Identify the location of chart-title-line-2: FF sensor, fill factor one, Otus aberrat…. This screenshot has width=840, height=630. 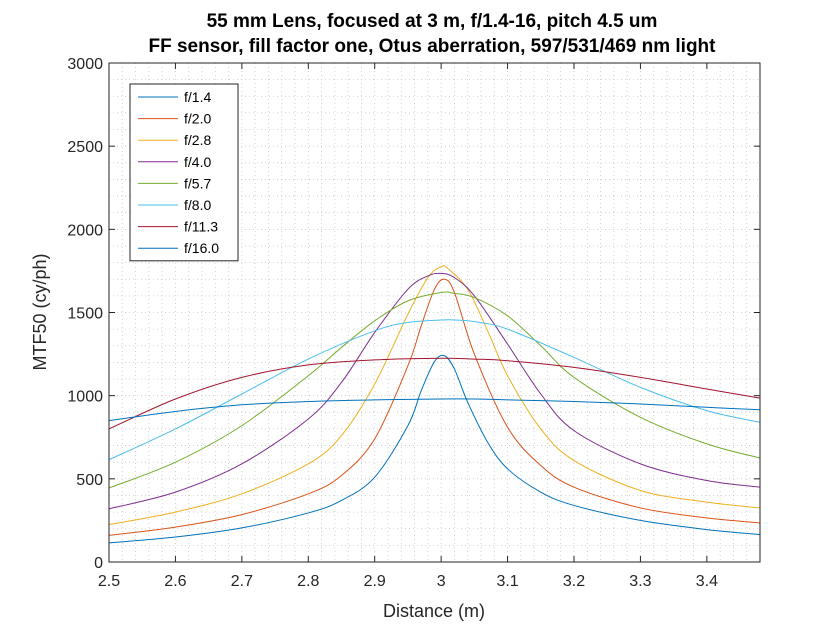
(433, 46).